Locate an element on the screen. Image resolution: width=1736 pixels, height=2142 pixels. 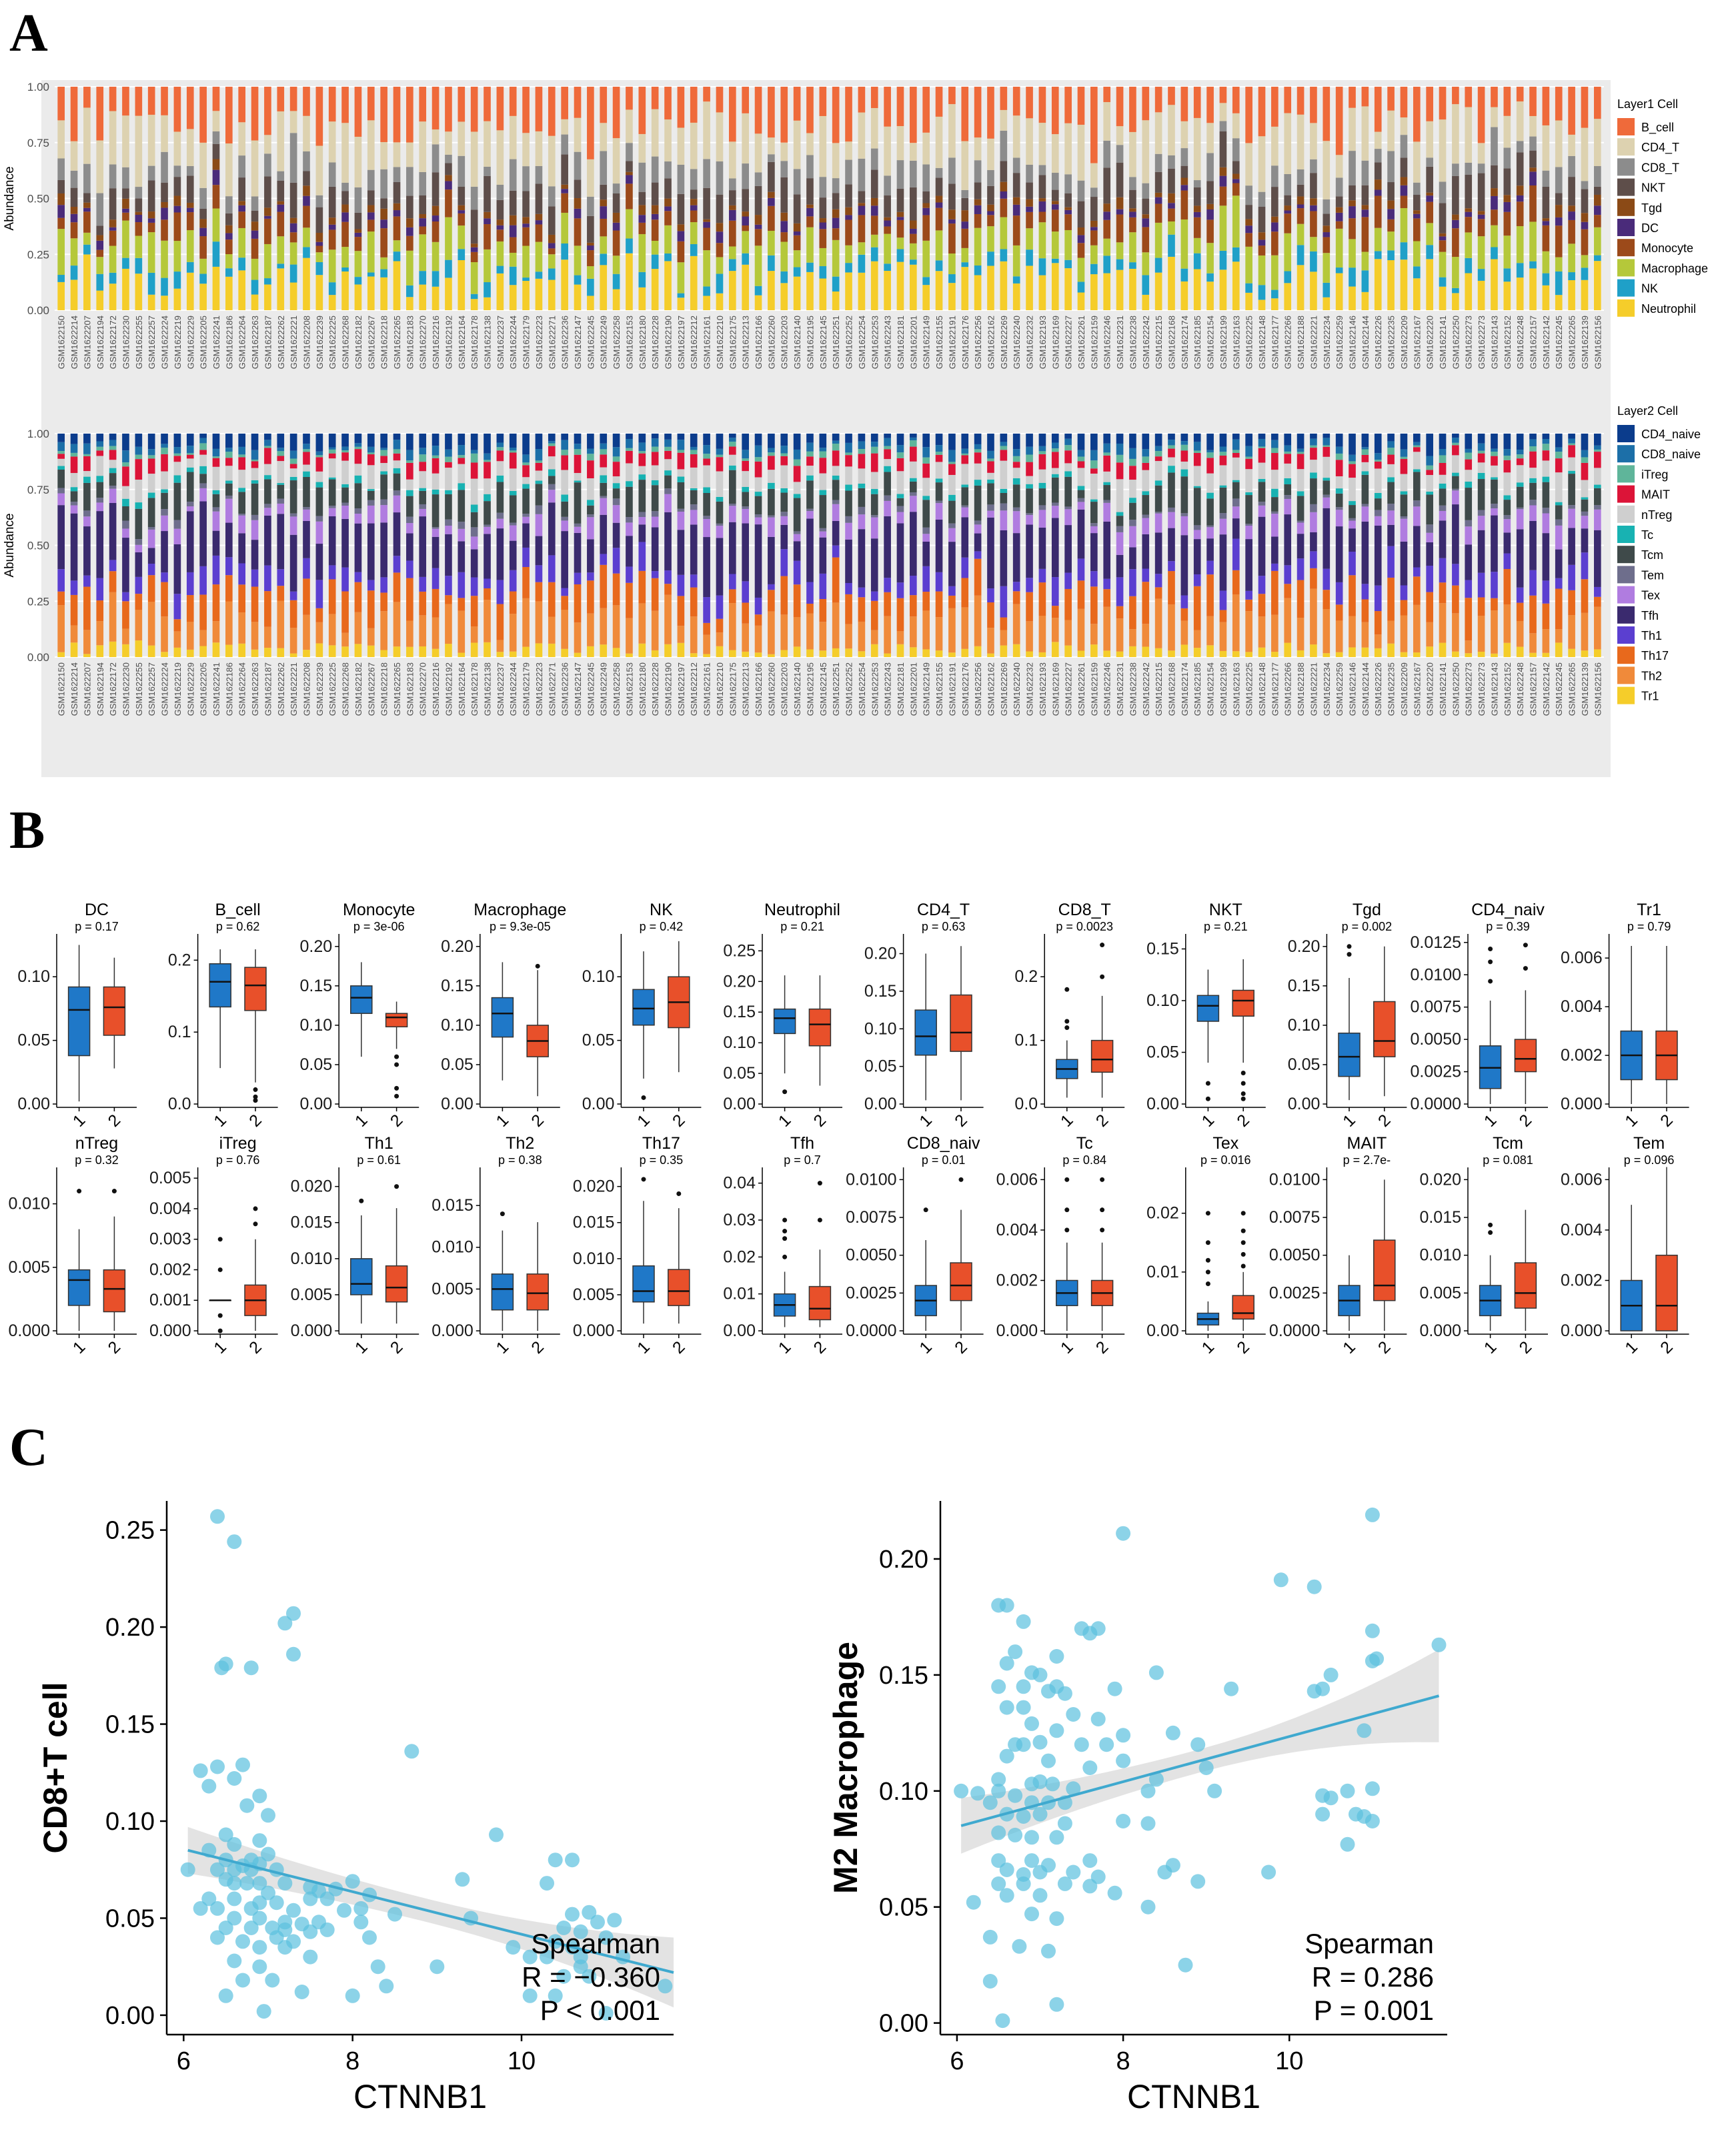
bar-segment-nTreg is located at coordinates (293, 472).